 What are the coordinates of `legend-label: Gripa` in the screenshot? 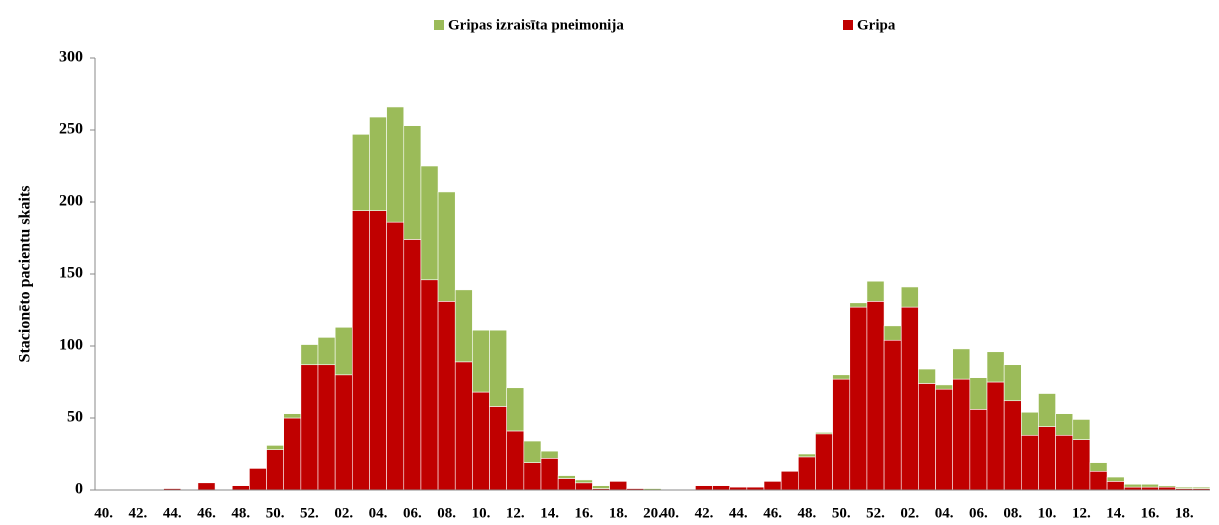 It's located at (876, 25).